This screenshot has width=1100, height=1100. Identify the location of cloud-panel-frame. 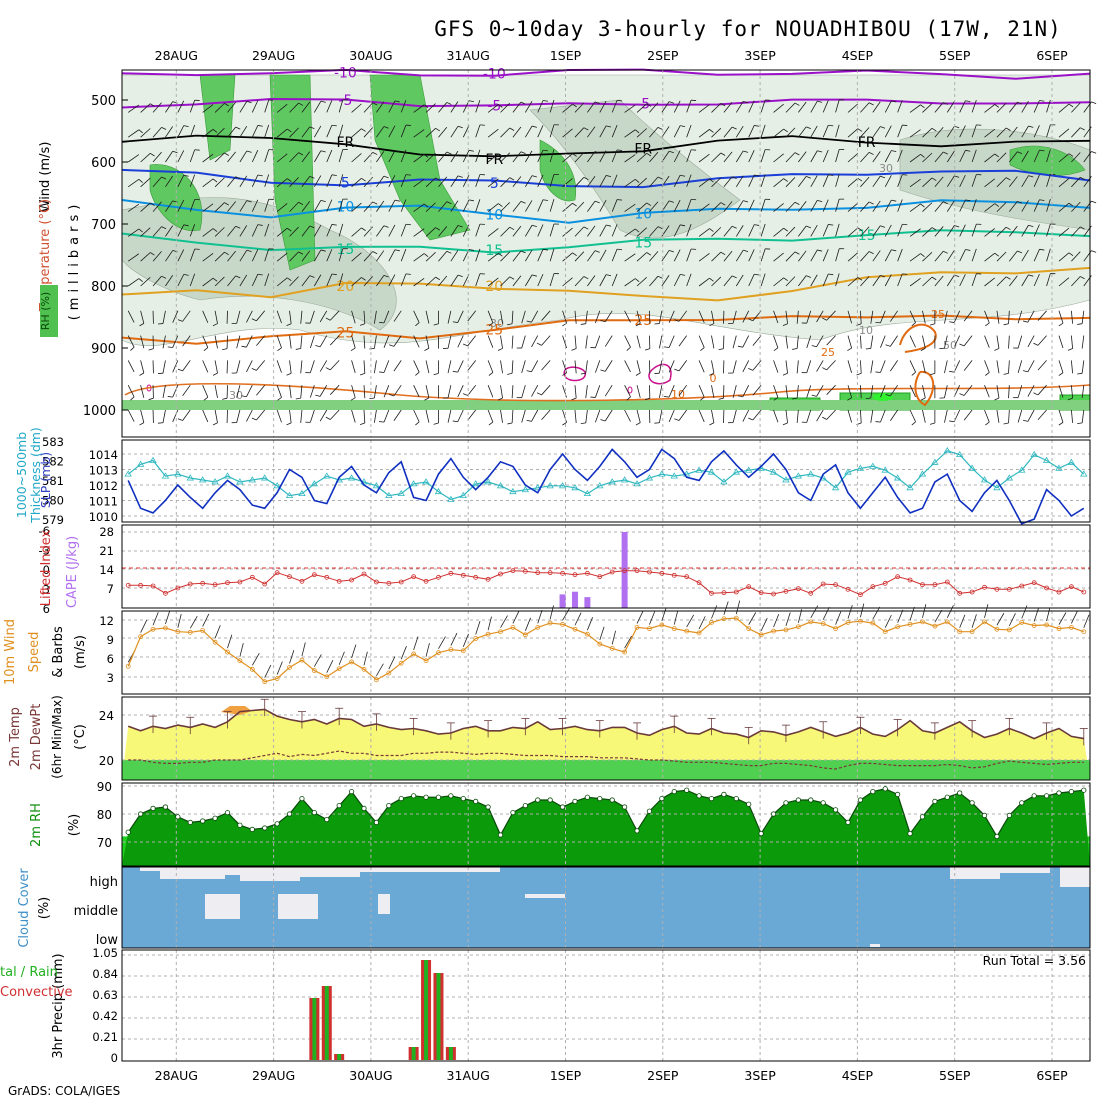
(606, 907).